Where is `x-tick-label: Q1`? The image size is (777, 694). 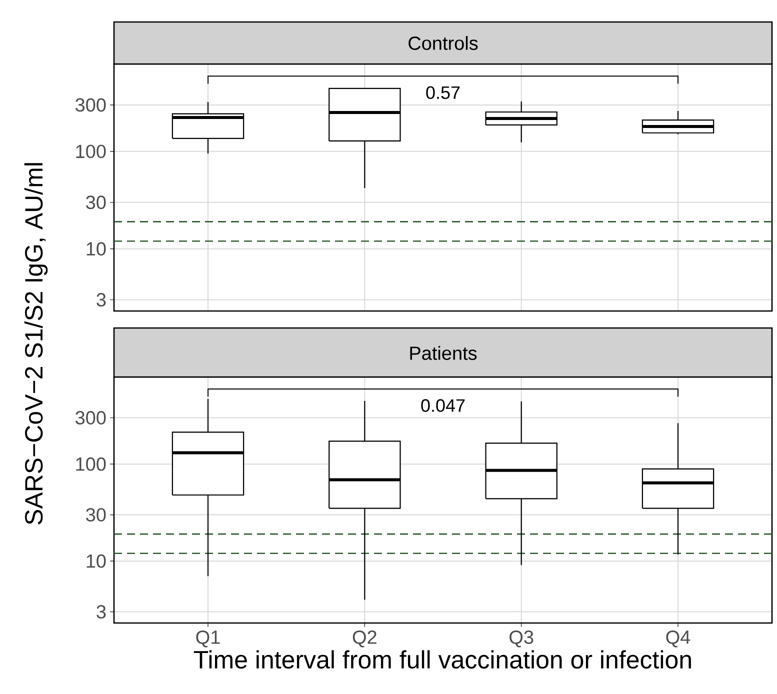 x-tick-label: Q1 is located at coordinates (208, 639).